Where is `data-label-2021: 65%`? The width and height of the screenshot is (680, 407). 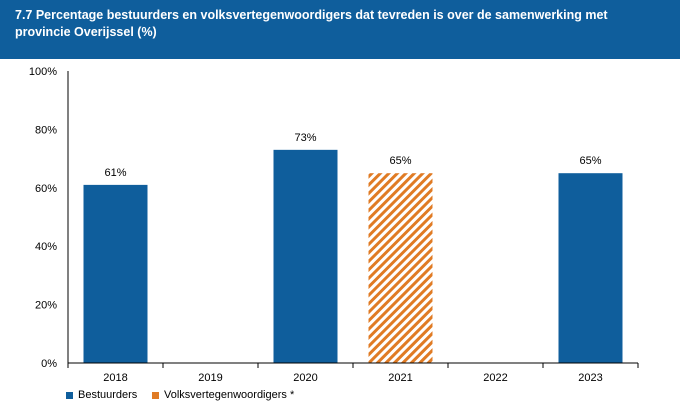 data-label-2021: 65% is located at coordinates (400, 161).